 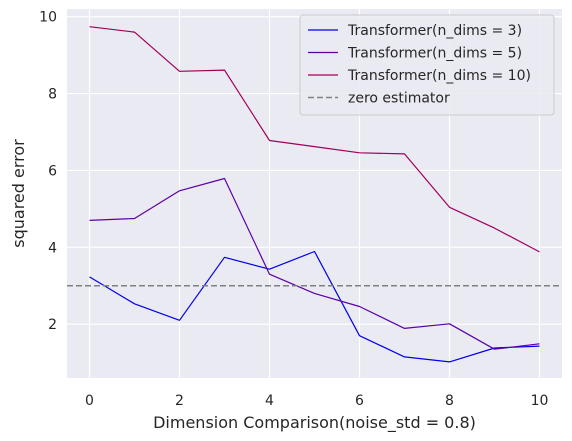 I want to click on x-tick-label: 8, so click(x=449, y=401).